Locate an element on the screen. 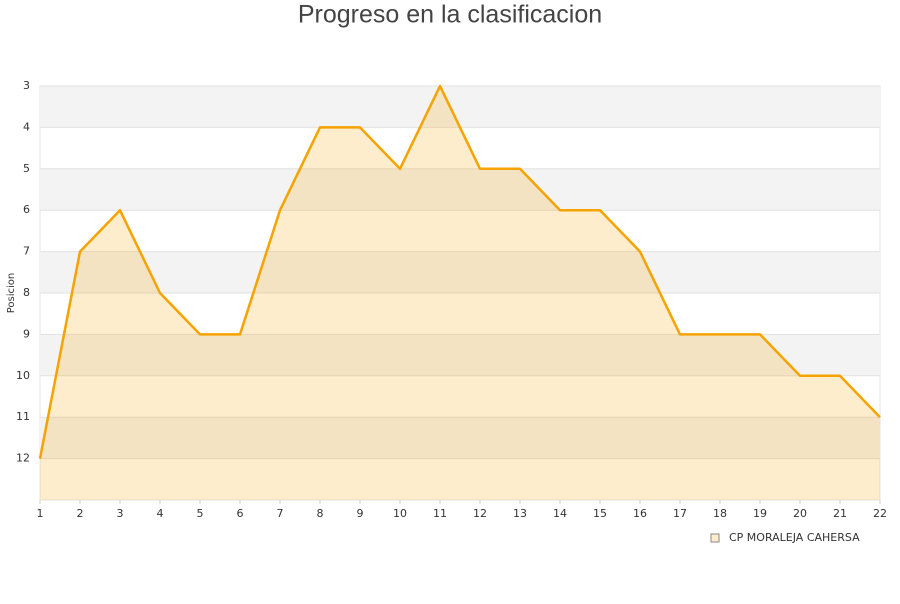  x-tick-label: 19 is located at coordinates (760, 513).